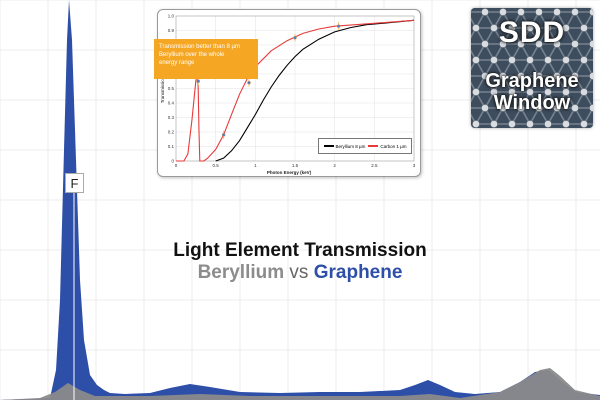 This screenshot has height=400, width=600. I want to click on inset-x-tick-label: 1.5, so click(295, 165).